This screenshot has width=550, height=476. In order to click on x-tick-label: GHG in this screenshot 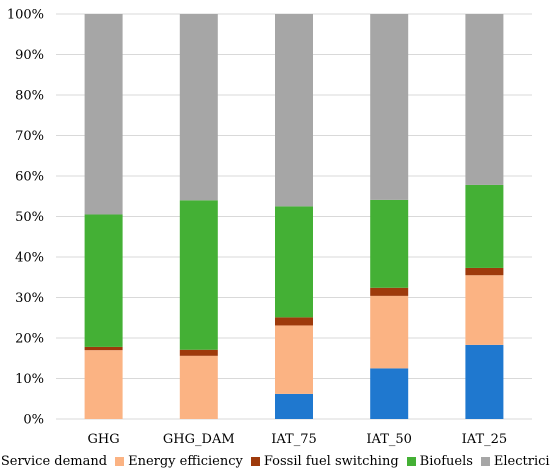, I will do `click(104, 439)`.